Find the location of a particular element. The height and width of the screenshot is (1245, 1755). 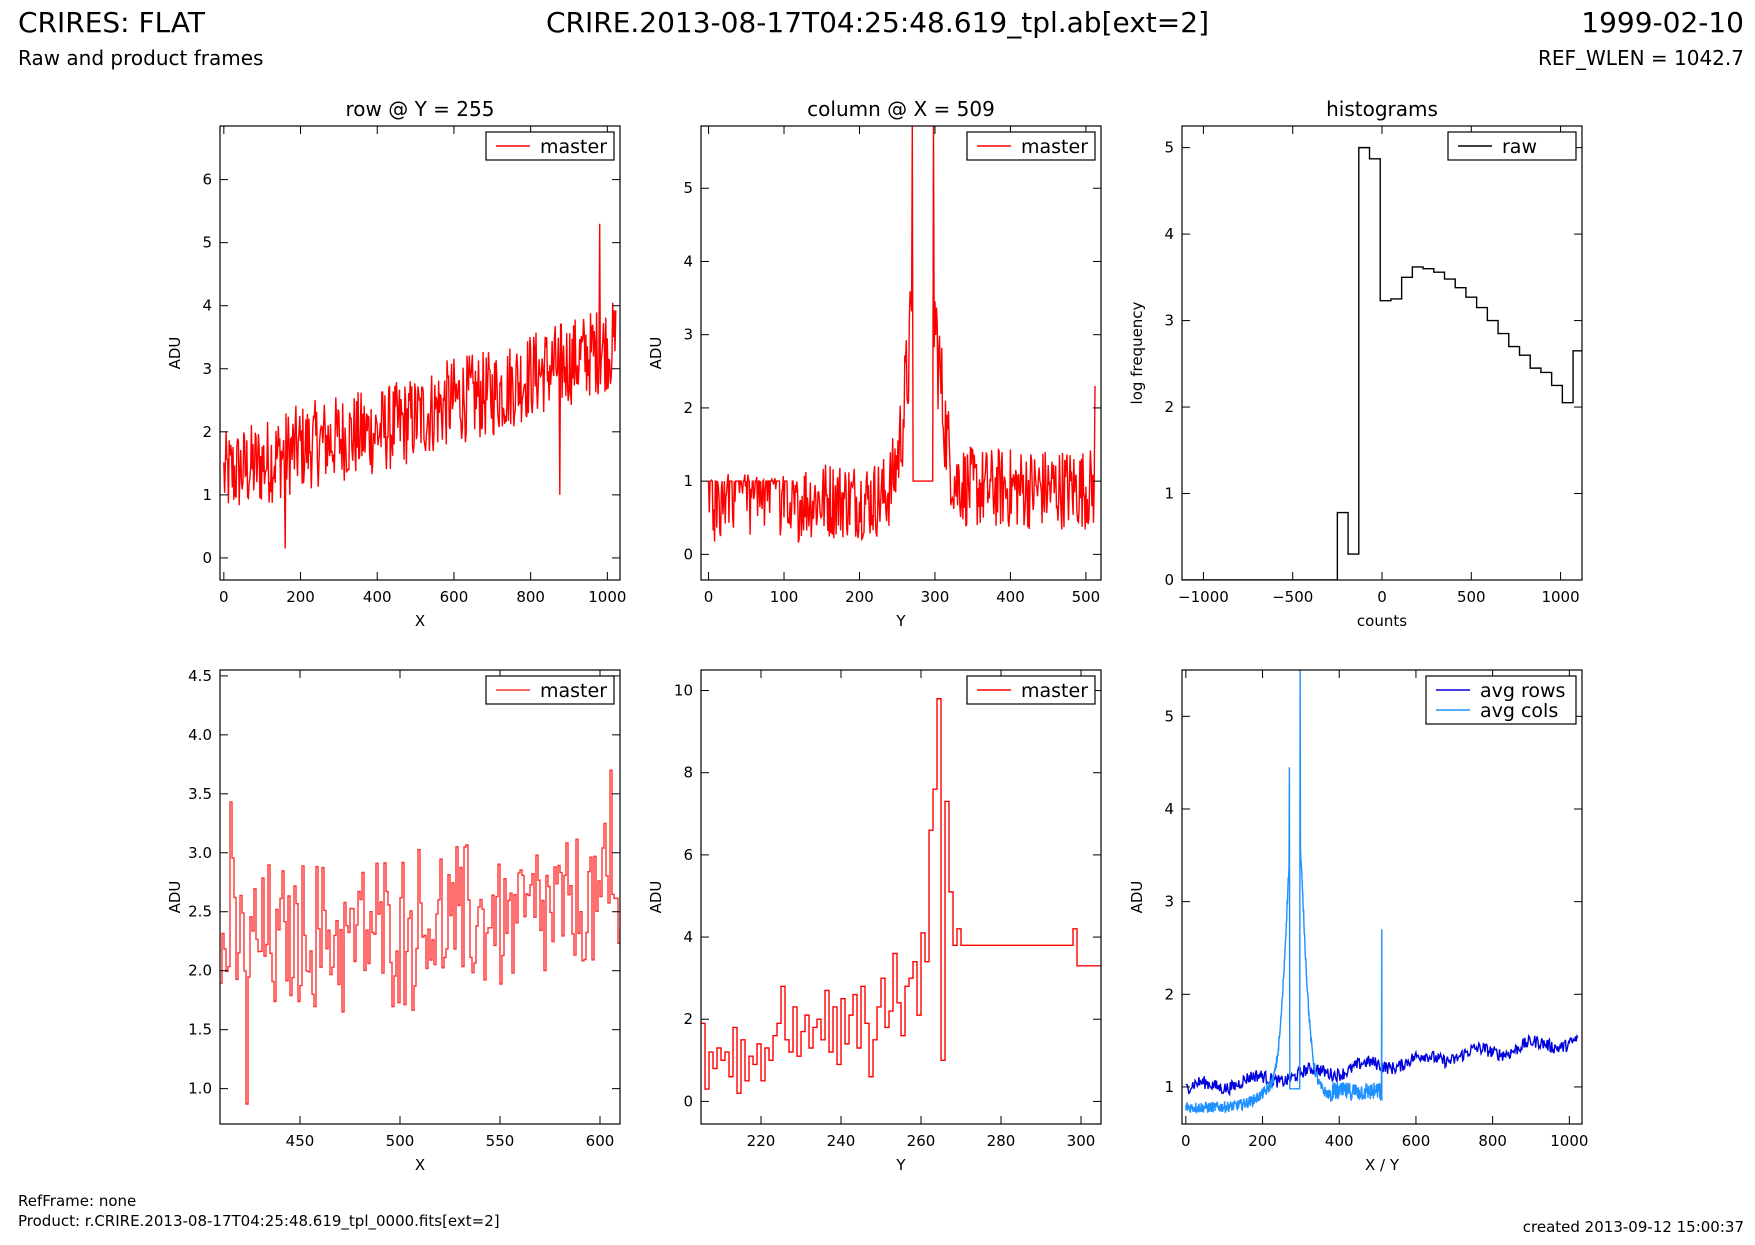

created-timestamp: created 2013-09-12 15:00:37 is located at coordinates (1633, 1227).